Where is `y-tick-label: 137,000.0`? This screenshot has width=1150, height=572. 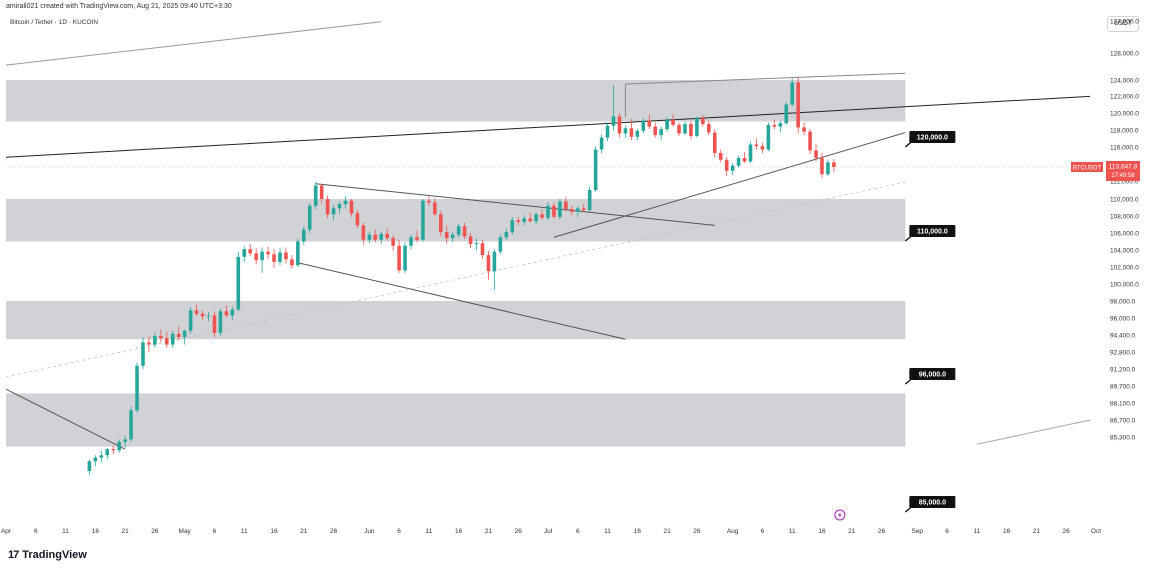
y-tick-label: 137,000.0 is located at coordinates (1124, 22).